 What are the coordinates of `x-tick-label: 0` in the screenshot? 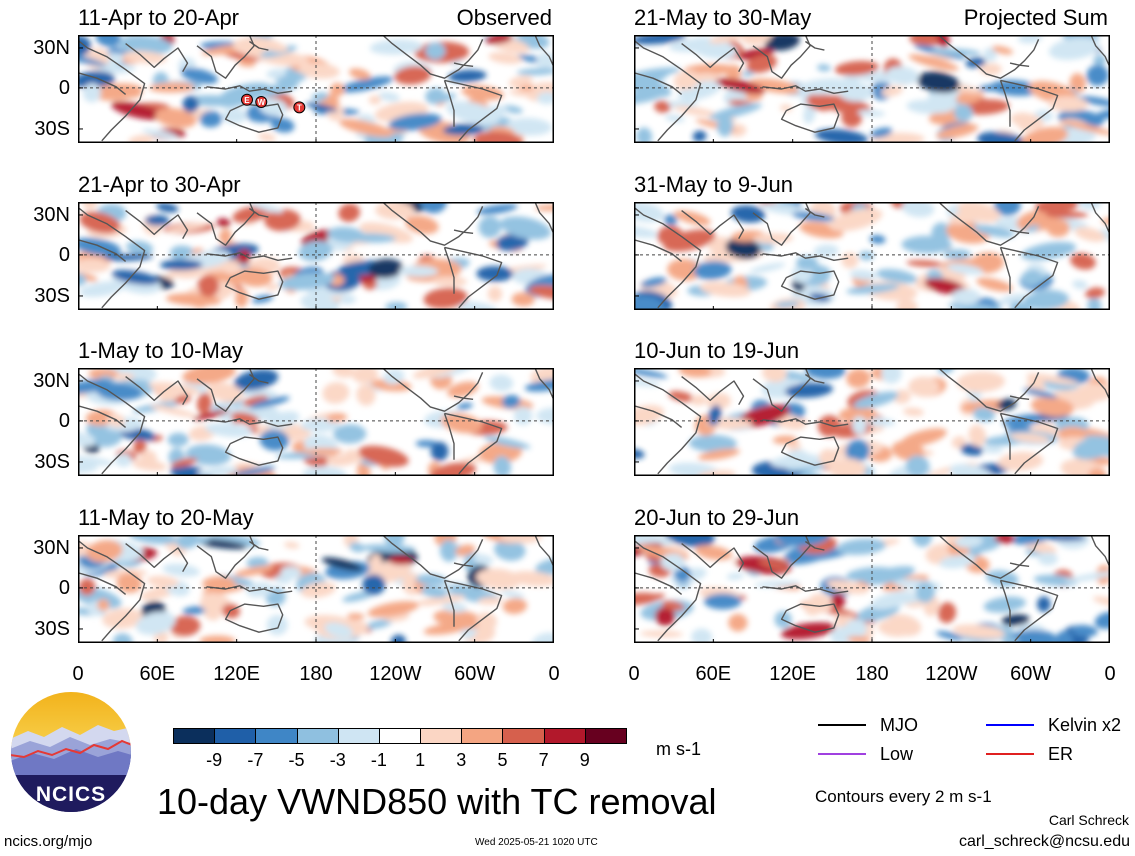 It's located at (554, 674).